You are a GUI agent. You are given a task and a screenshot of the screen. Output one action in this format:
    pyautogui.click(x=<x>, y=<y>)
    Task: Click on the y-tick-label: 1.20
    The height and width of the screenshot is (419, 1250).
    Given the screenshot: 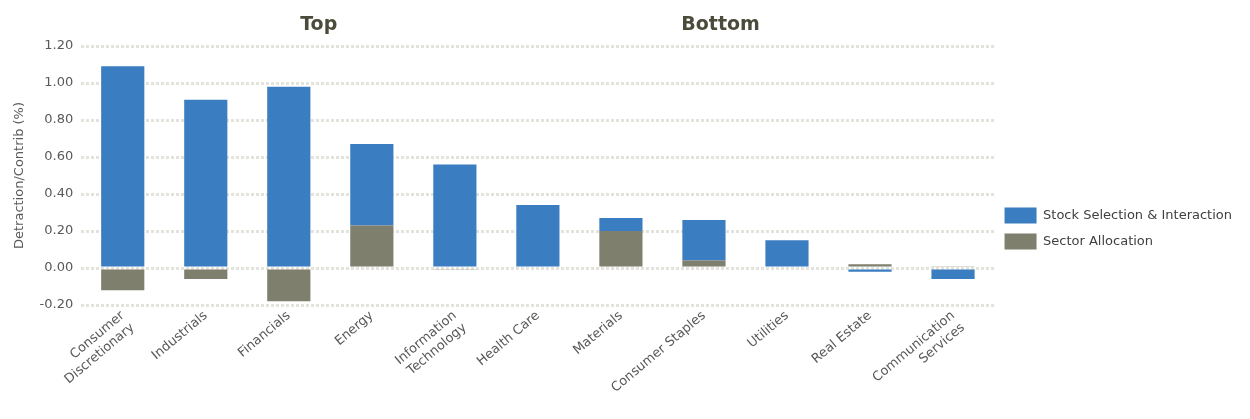 What is the action you would take?
    pyautogui.click(x=59, y=45)
    